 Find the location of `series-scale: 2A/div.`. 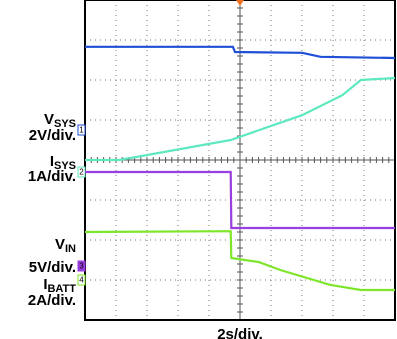

series-scale: 2A/div. is located at coordinates (52, 300).